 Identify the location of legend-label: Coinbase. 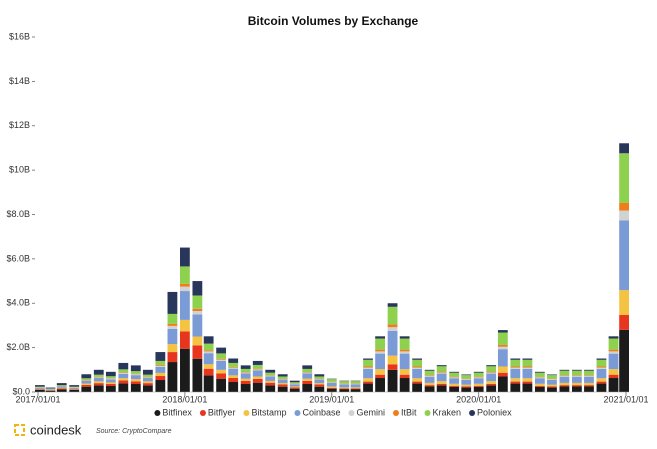
(321, 412).